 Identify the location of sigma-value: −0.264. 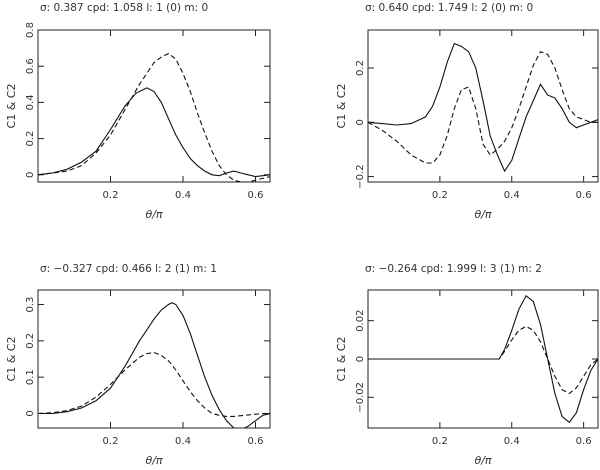
(396, 269).